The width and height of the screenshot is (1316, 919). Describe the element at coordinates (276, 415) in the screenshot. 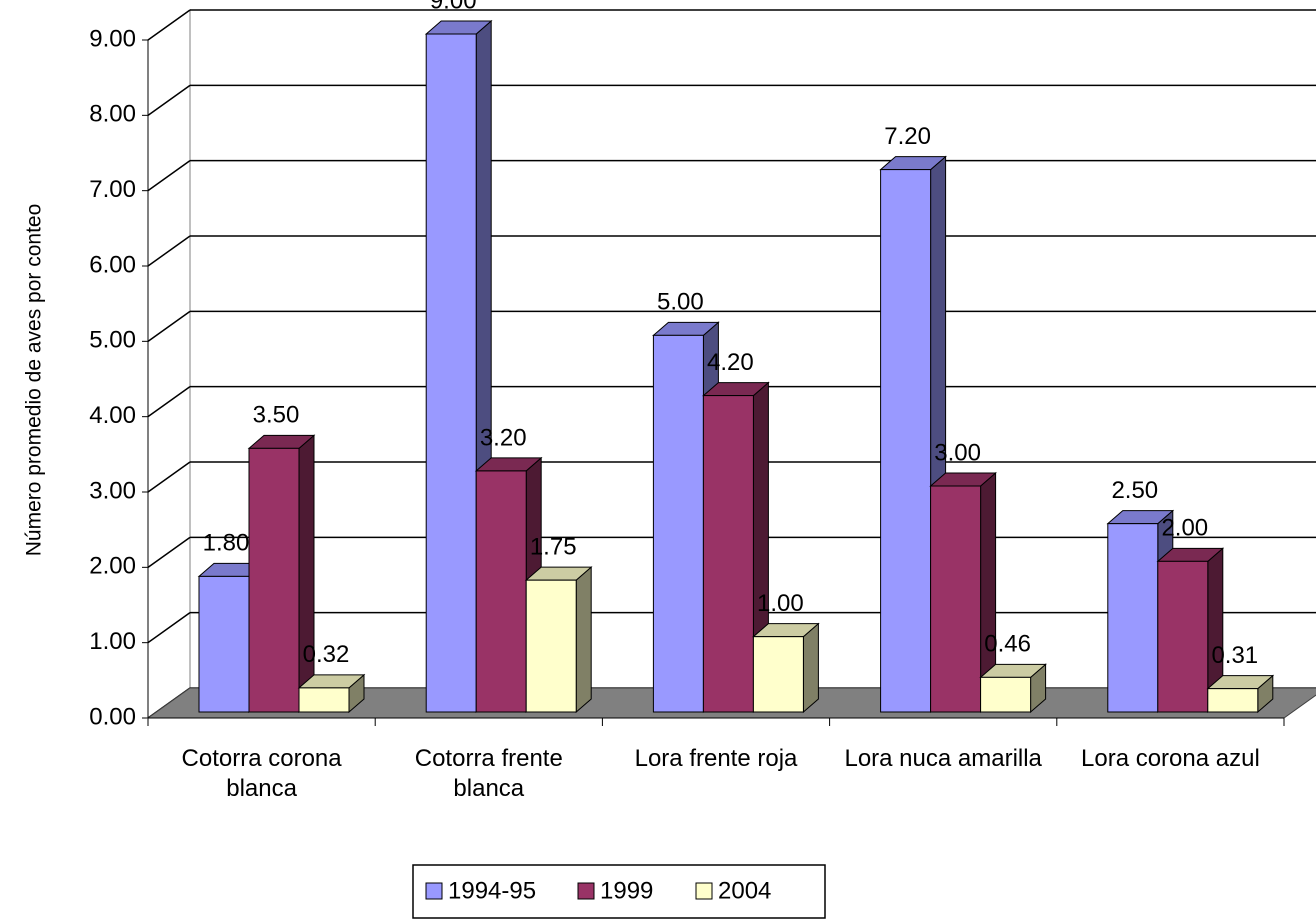

I see `value-label: 3.50` at that location.